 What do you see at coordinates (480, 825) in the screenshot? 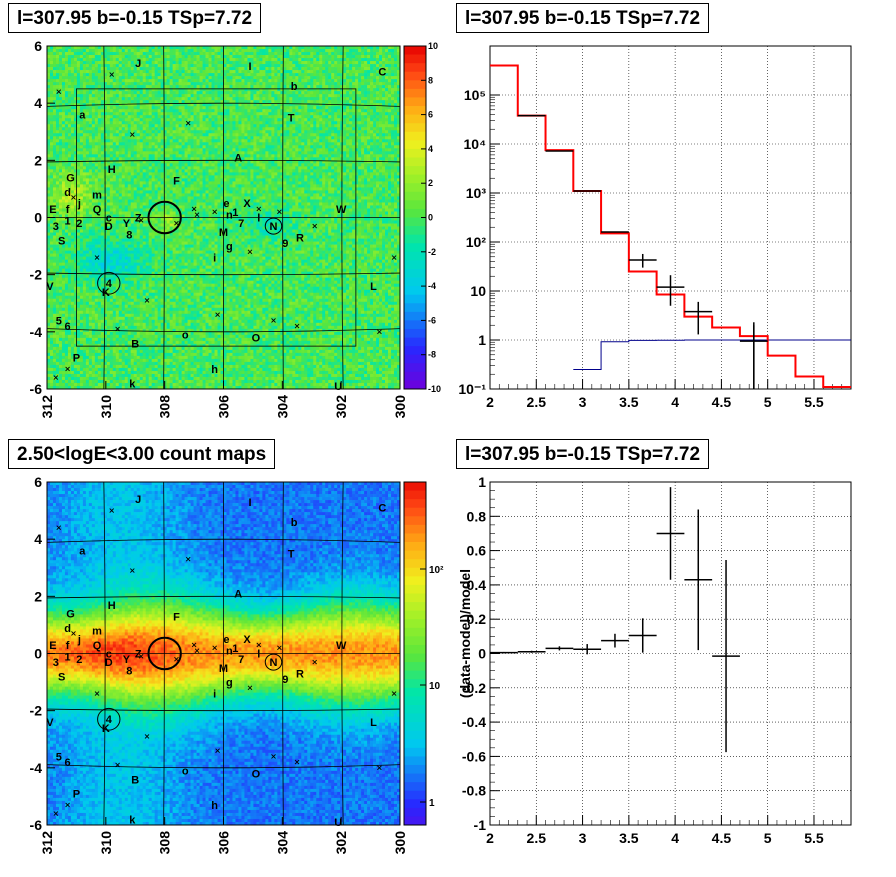
I see `y-tick-label: -1` at bounding box center [480, 825].